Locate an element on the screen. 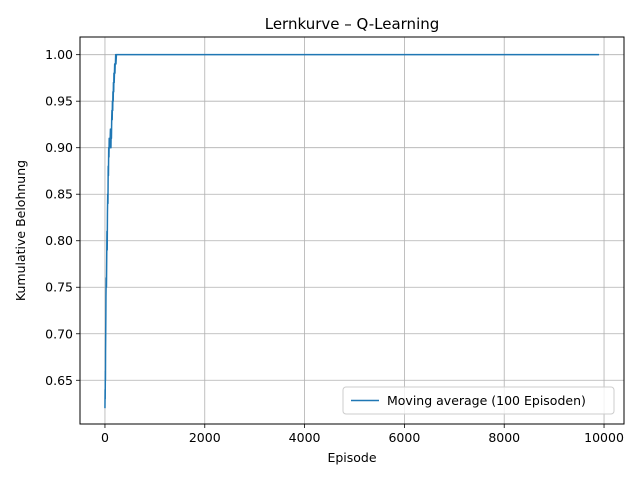  x-axis-label: Episode is located at coordinates (351, 457).